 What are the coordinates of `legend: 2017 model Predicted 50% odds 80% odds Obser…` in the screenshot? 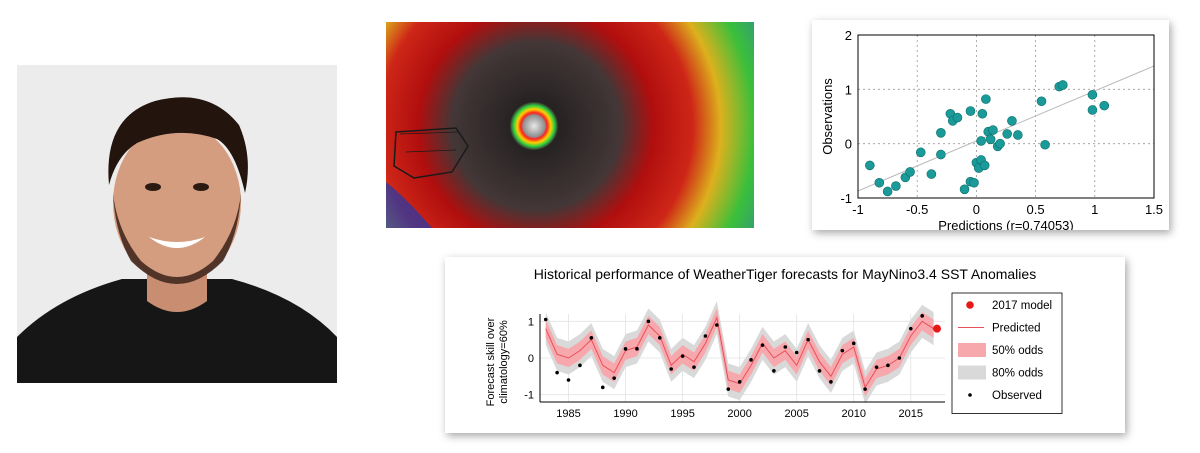 It's located at (1007, 353).